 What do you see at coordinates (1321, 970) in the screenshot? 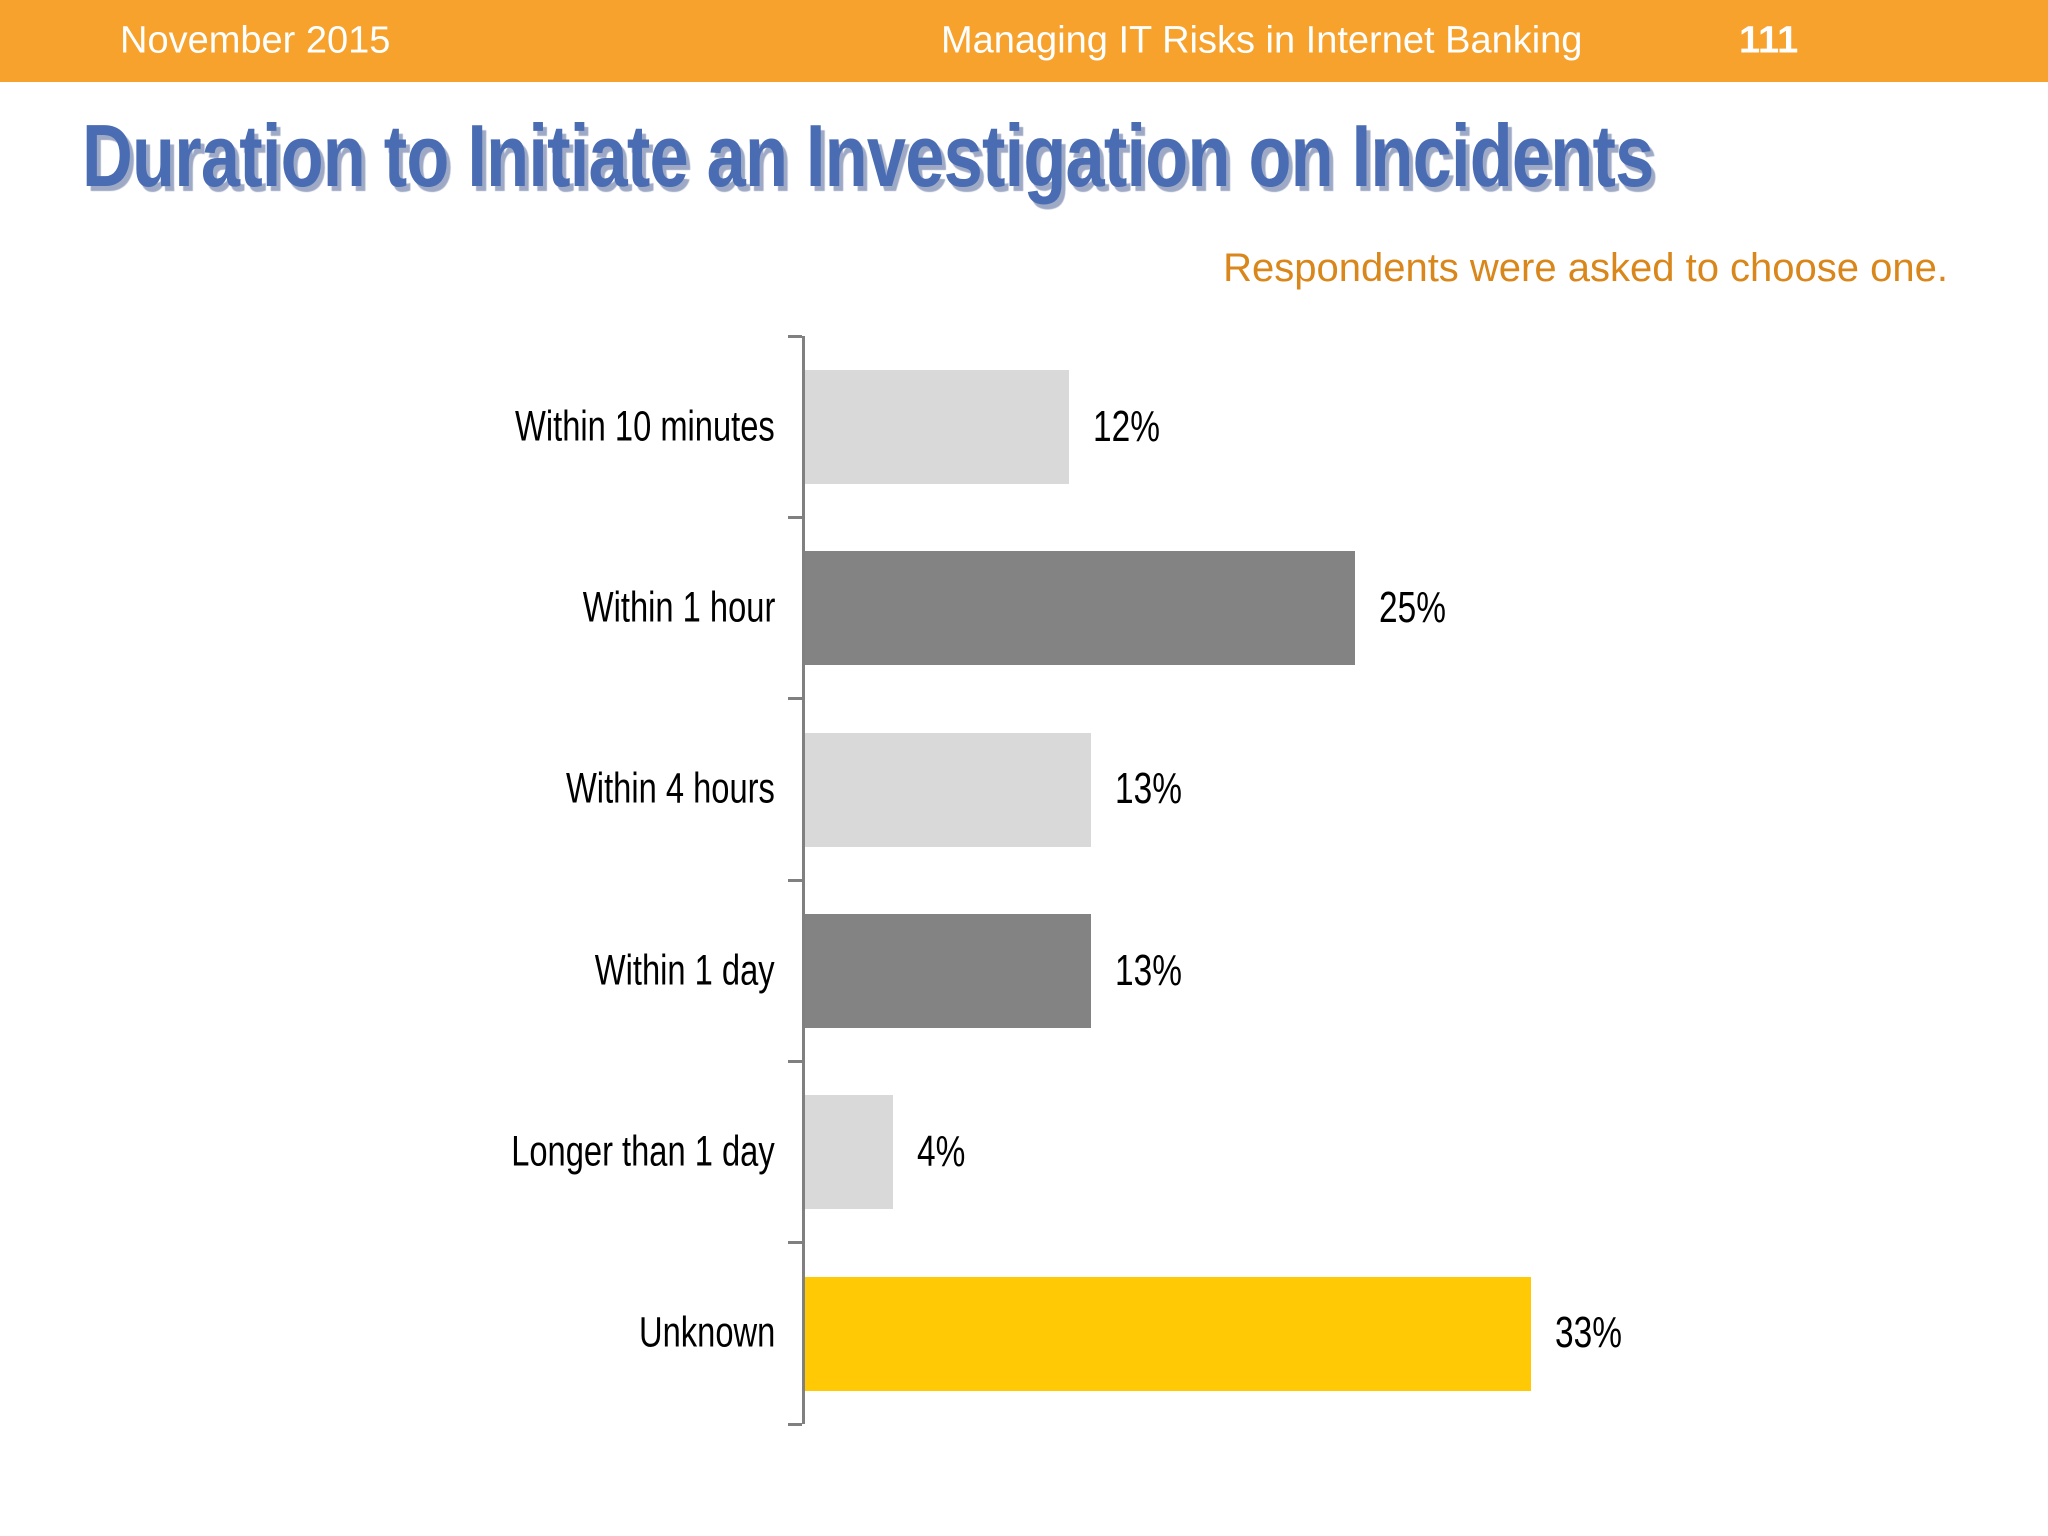
I see `chart-row: Within 1 day 13%` at bounding box center [1321, 970].